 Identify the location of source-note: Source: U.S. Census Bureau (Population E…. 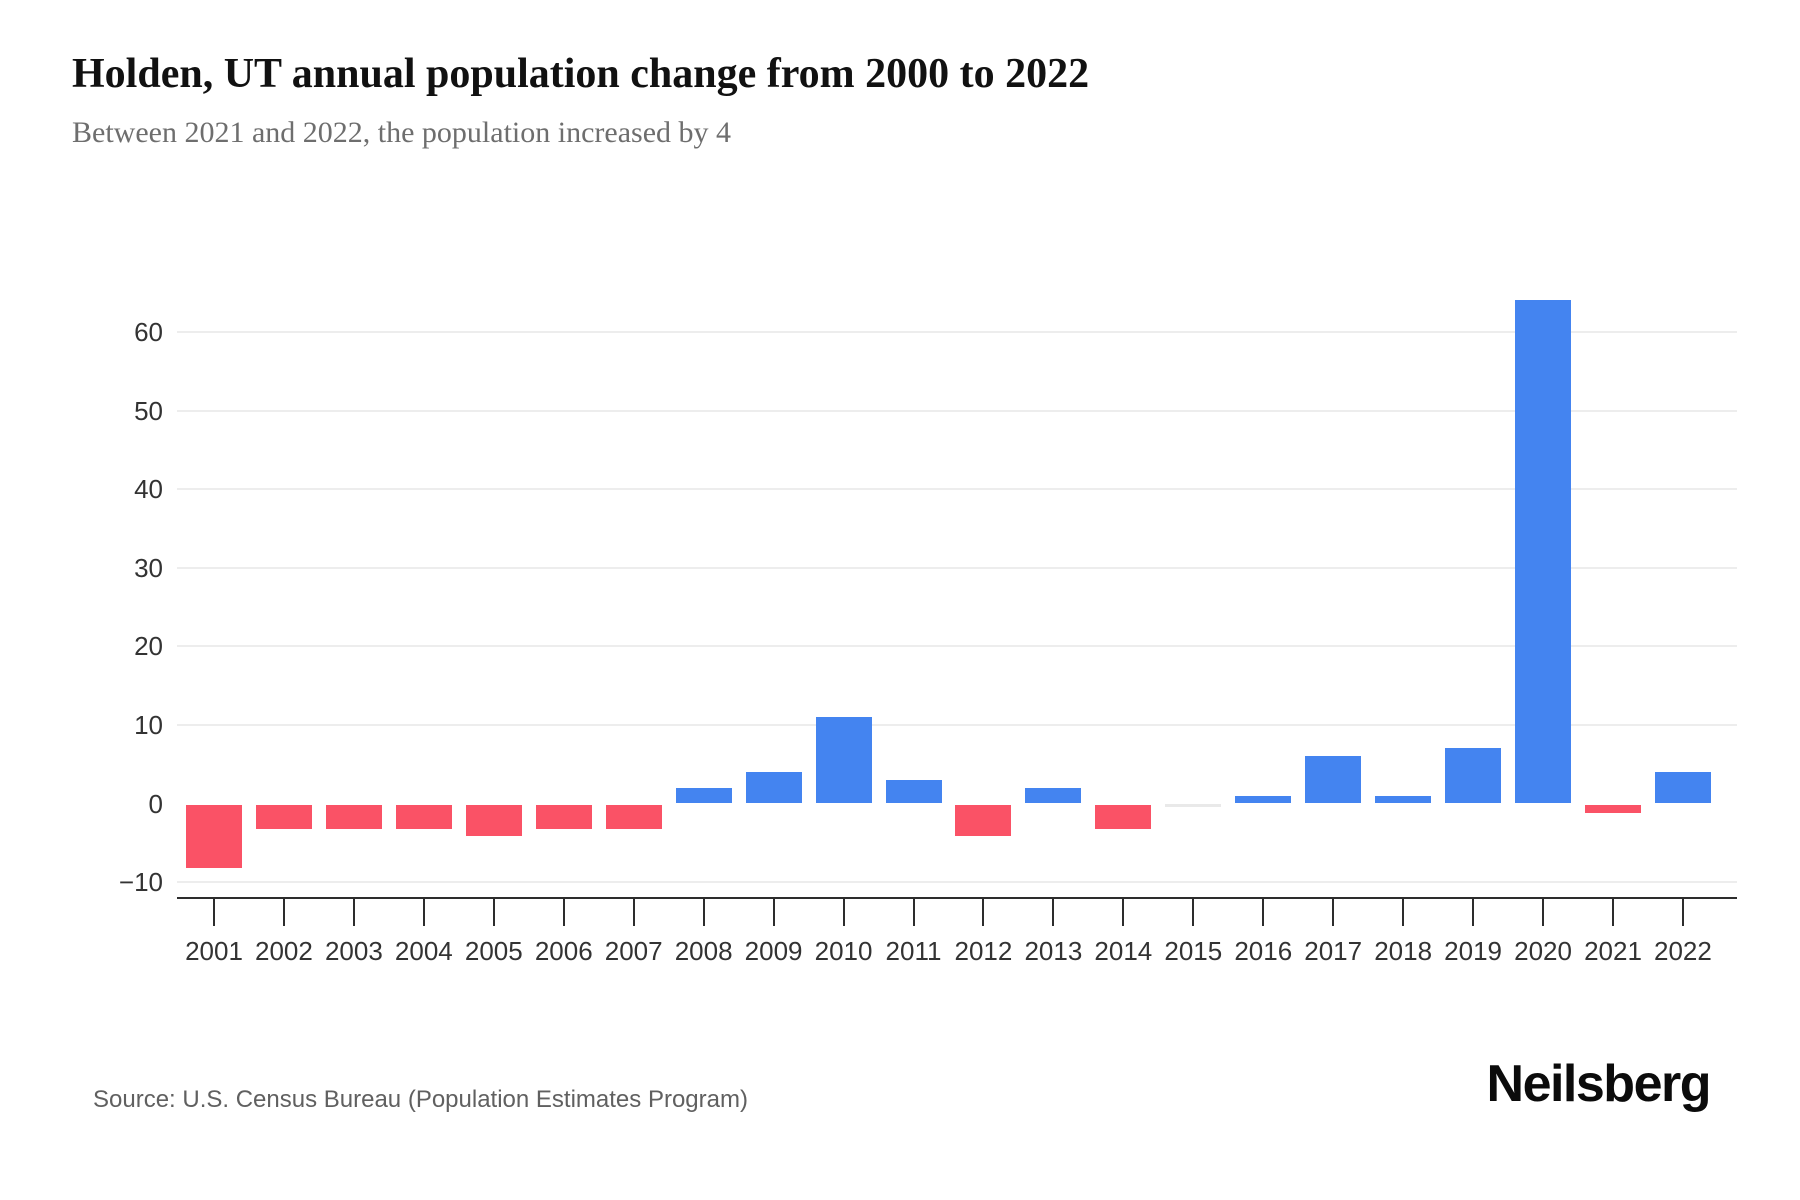
(420, 1099).